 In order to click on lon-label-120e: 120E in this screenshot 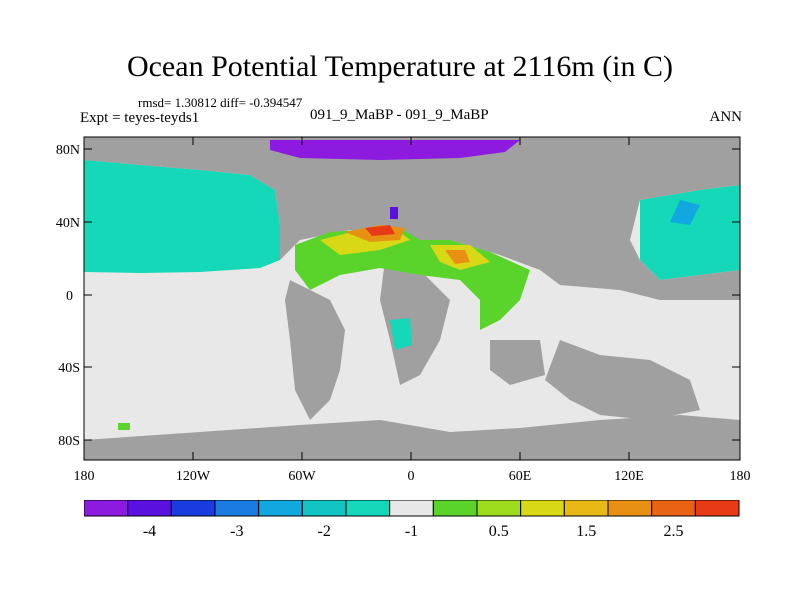, I will do `click(629, 476)`.